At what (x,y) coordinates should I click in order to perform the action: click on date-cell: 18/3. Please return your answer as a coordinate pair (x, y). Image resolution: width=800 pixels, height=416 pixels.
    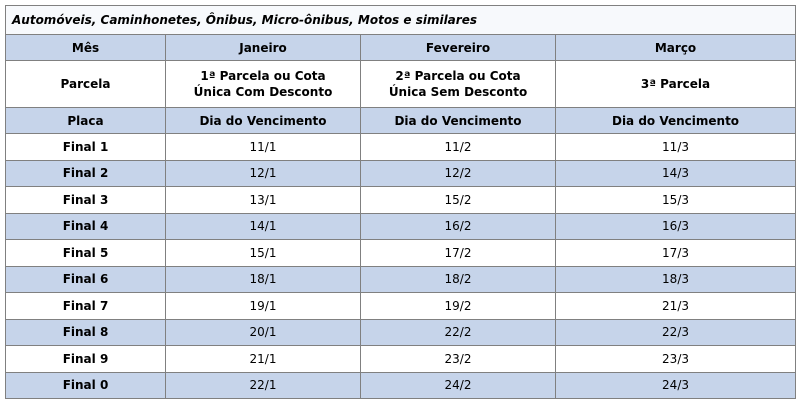
    Looking at the image, I should click on (675, 279).